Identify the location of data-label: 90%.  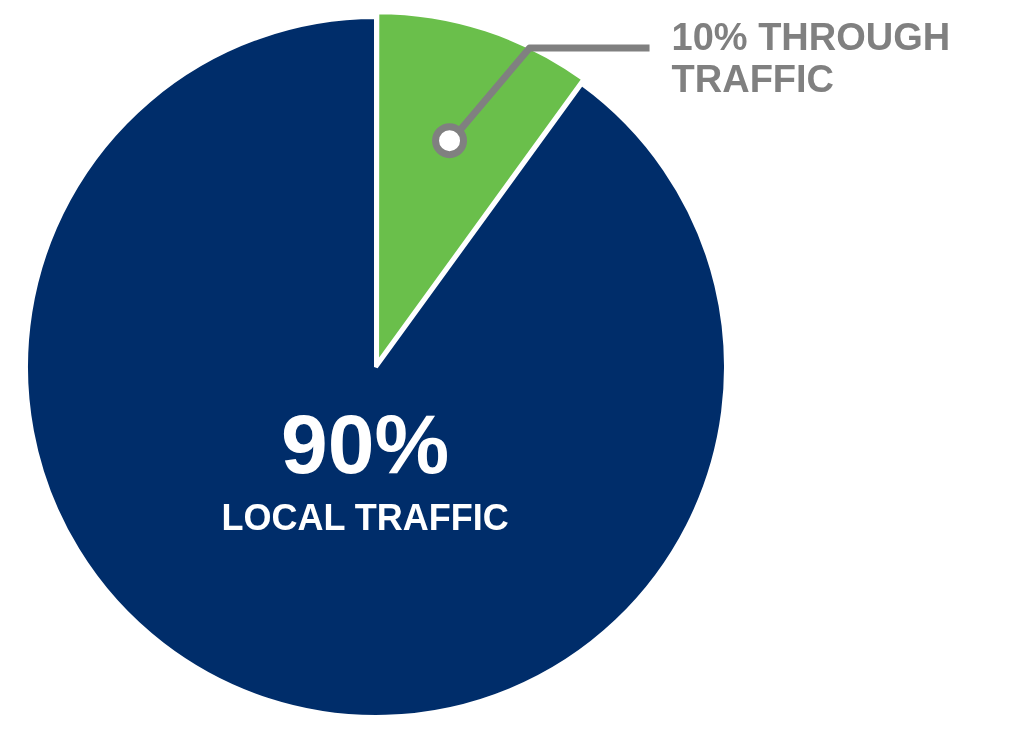
(365, 444).